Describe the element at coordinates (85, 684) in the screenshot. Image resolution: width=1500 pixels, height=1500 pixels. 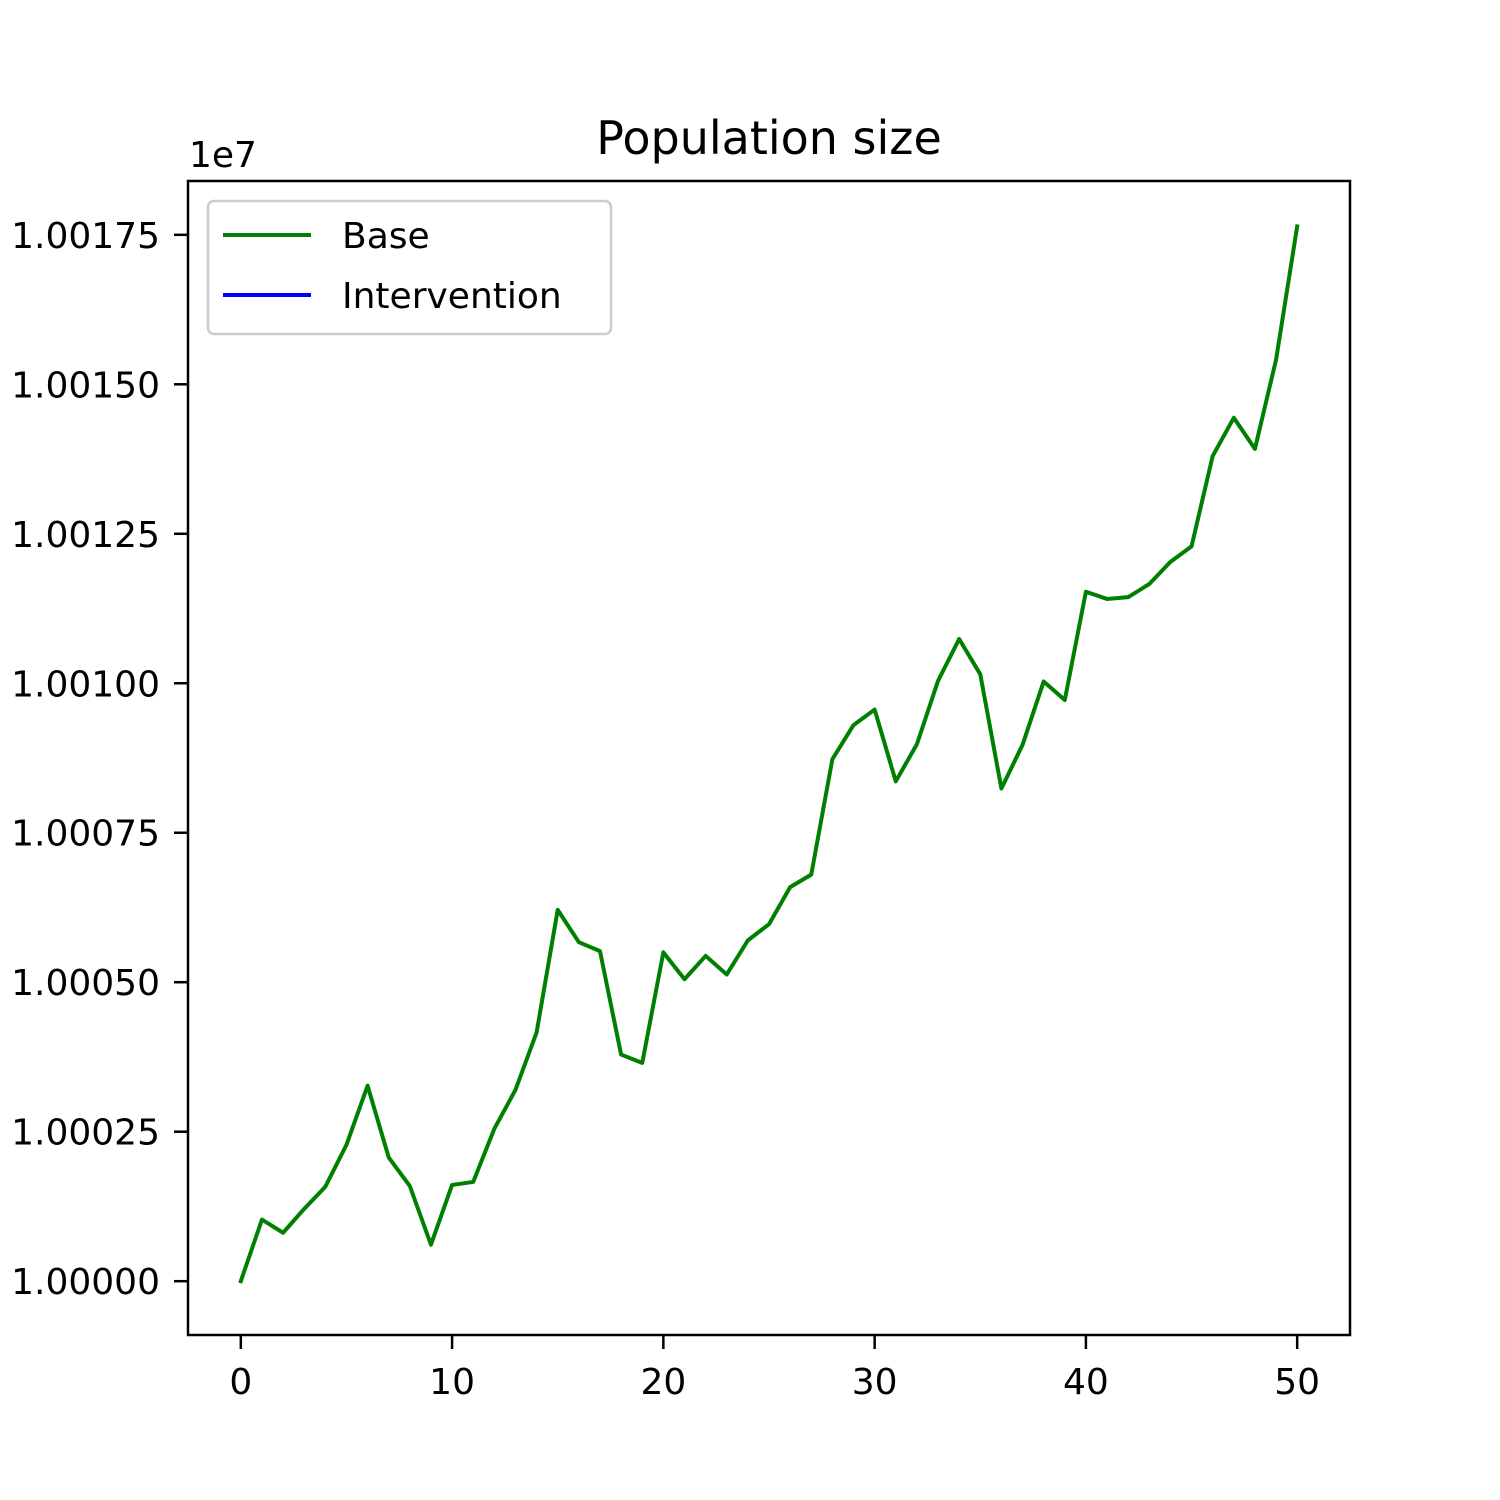
I see `y-tick-label: 1.00100` at that location.